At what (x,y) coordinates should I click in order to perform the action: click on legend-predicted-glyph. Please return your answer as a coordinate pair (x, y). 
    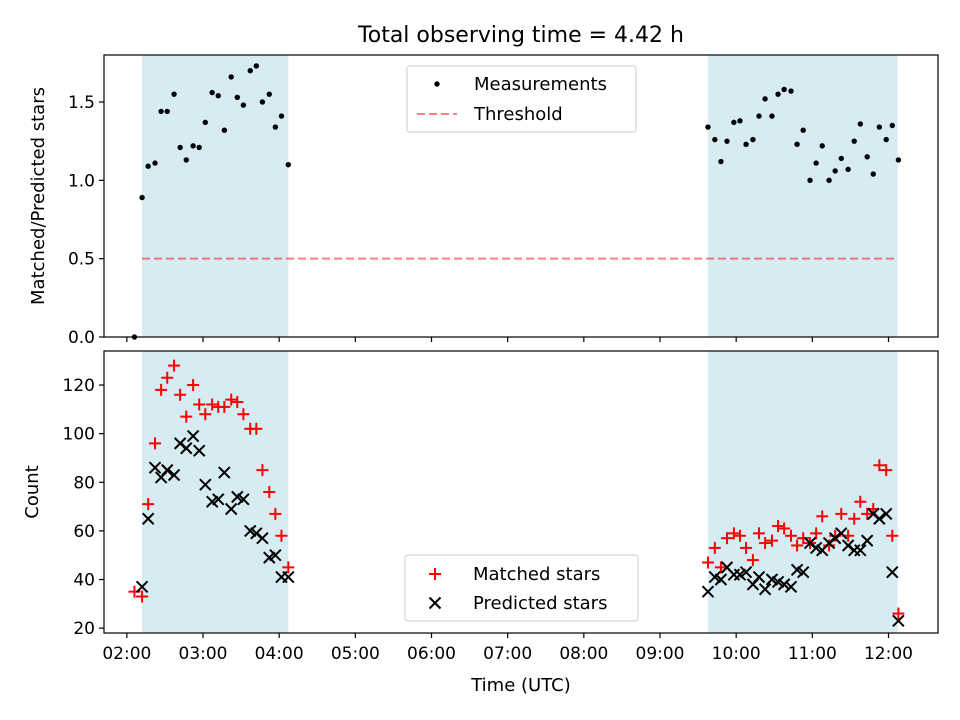
    Looking at the image, I should click on (435, 603).